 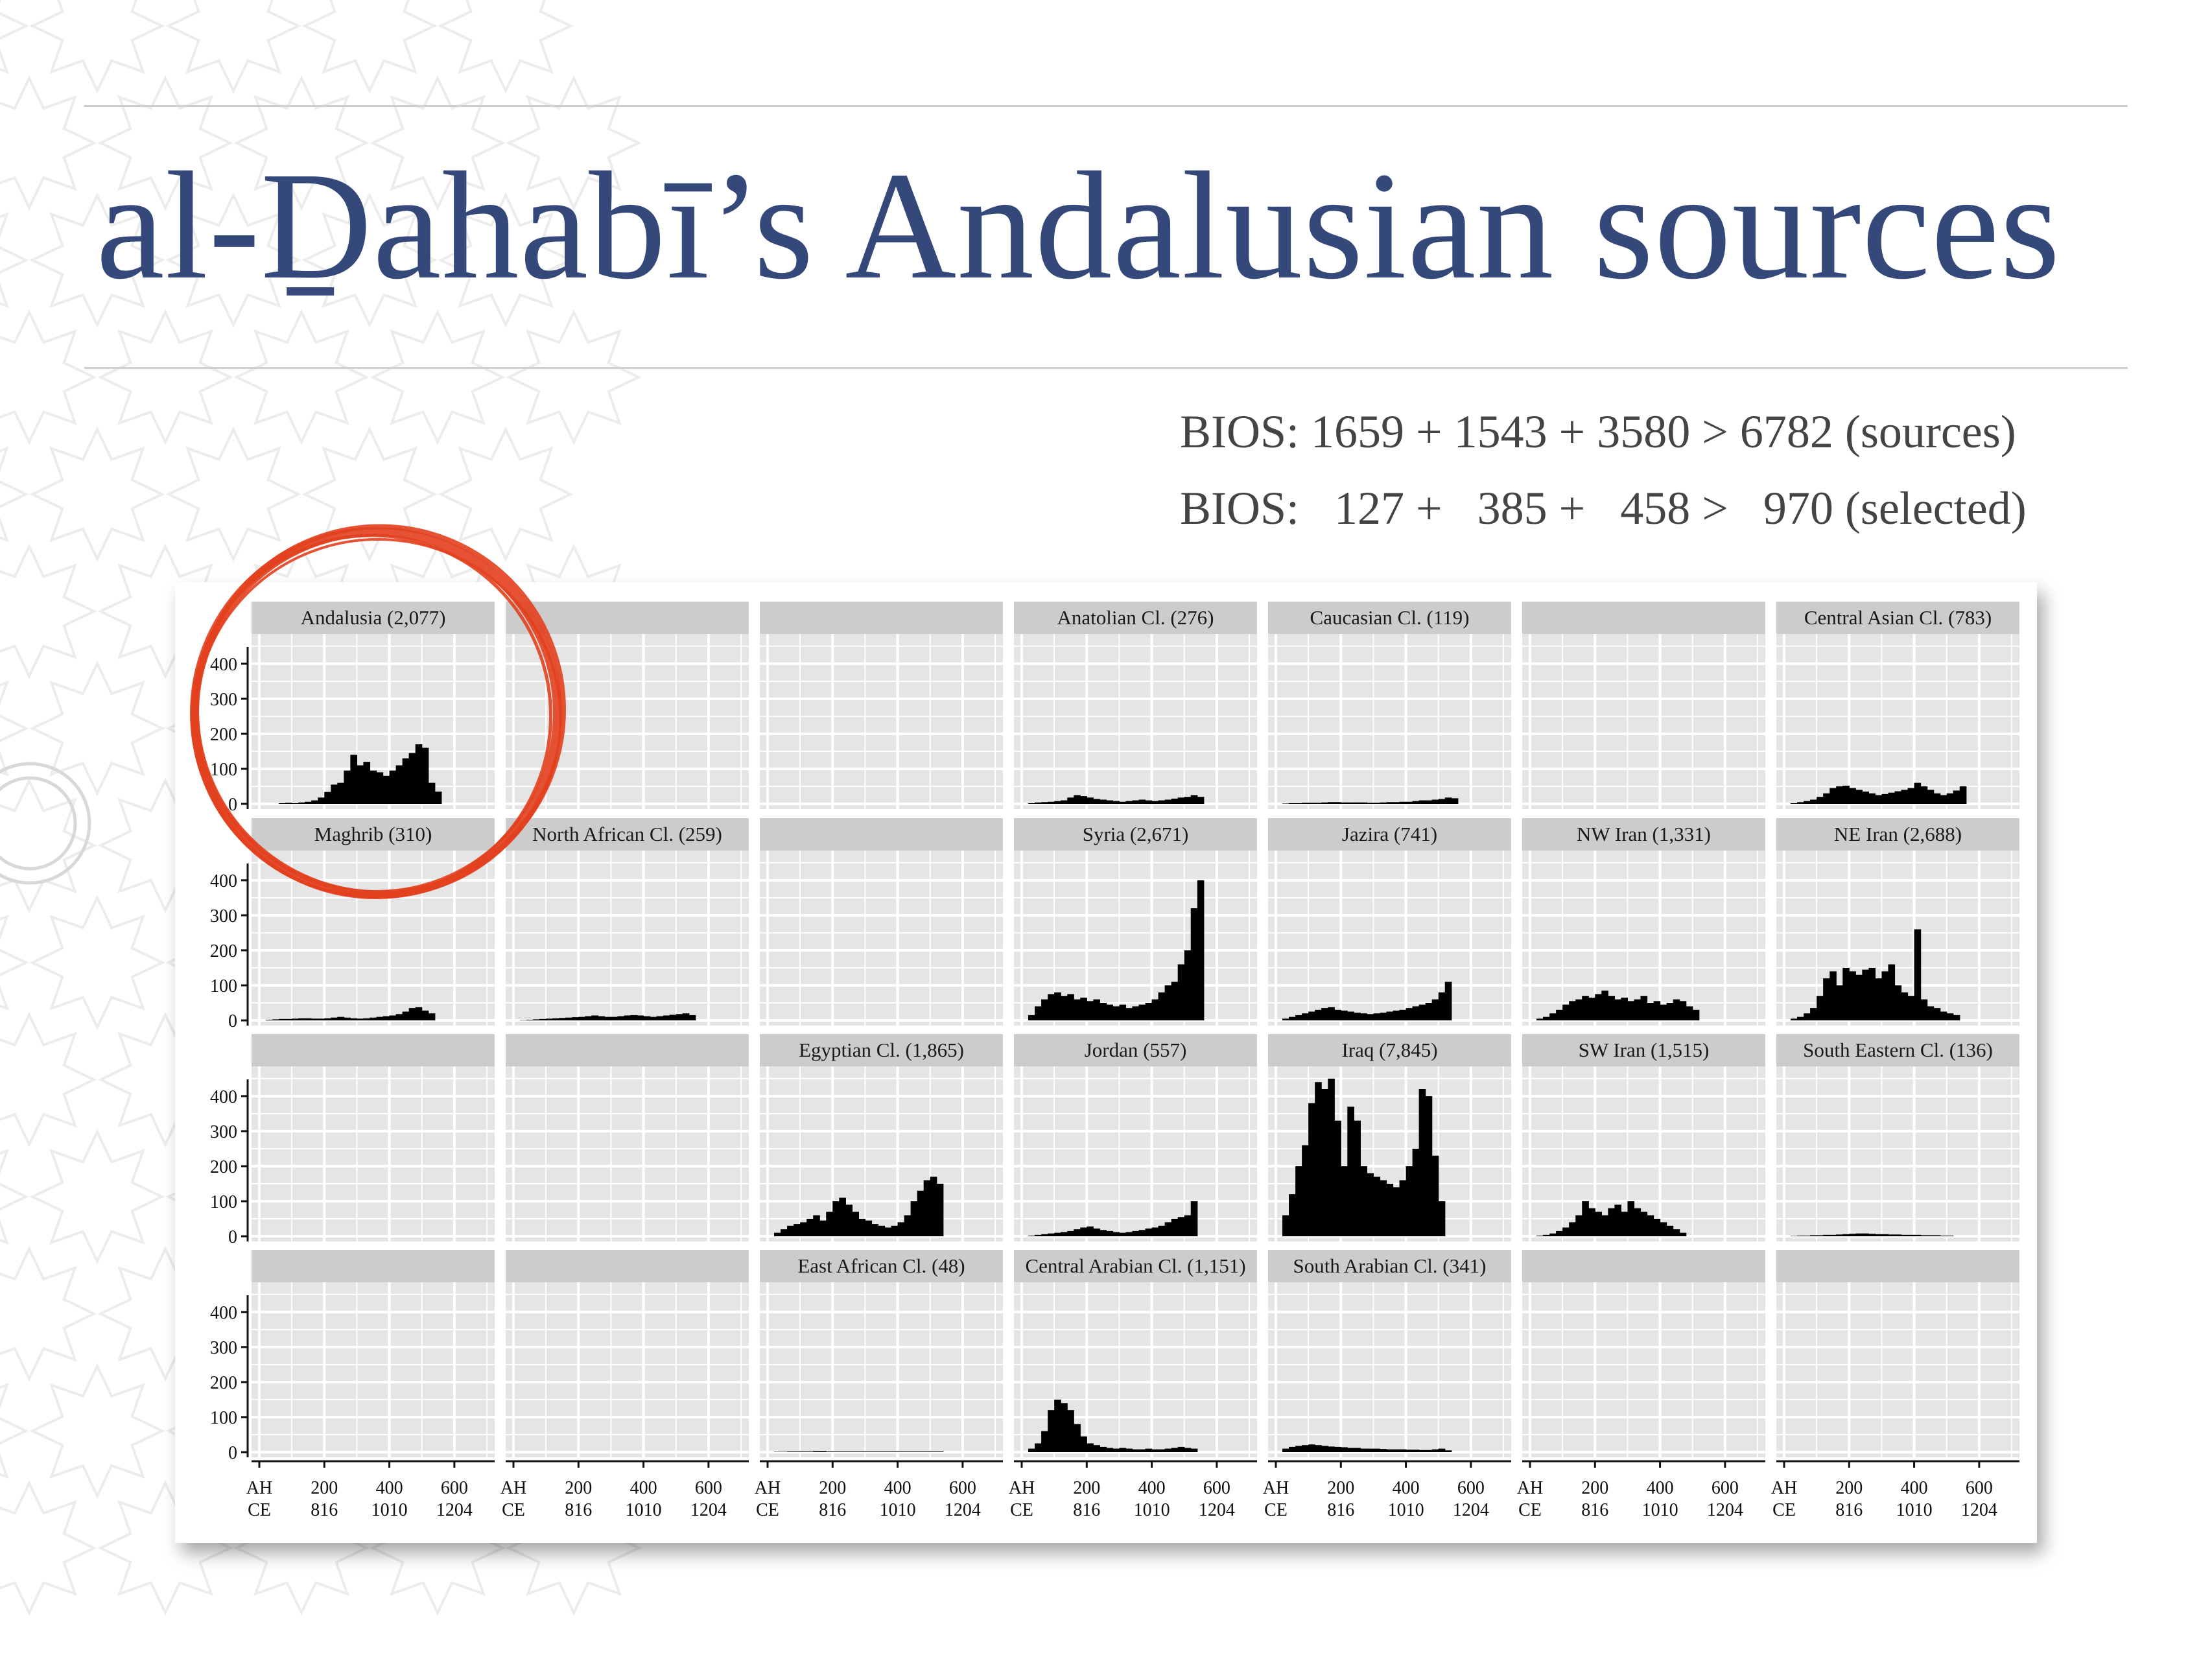 What do you see at coordinates (1389, 705) in the screenshot?
I see `facet-panel: Caucasian Cl. (119)` at bounding box center [1389, 705].